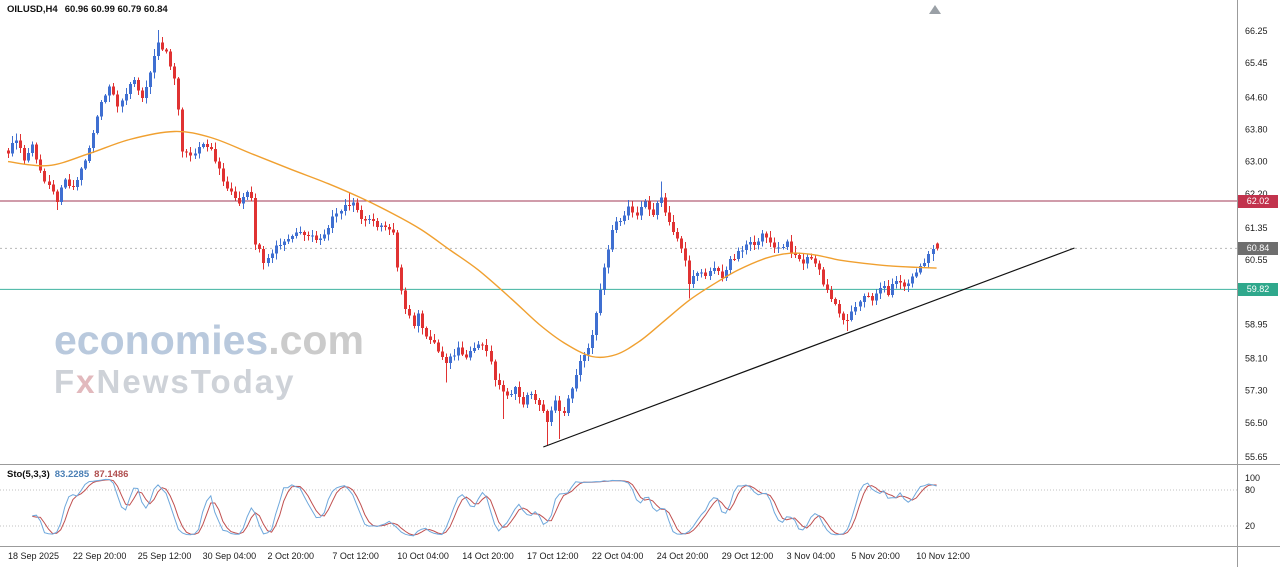 This screenshot has width=1280, height=567. Describe the element at coordinates (1258, 248) in the screenshot. I see `price-marker-current: 60.84` at that location.